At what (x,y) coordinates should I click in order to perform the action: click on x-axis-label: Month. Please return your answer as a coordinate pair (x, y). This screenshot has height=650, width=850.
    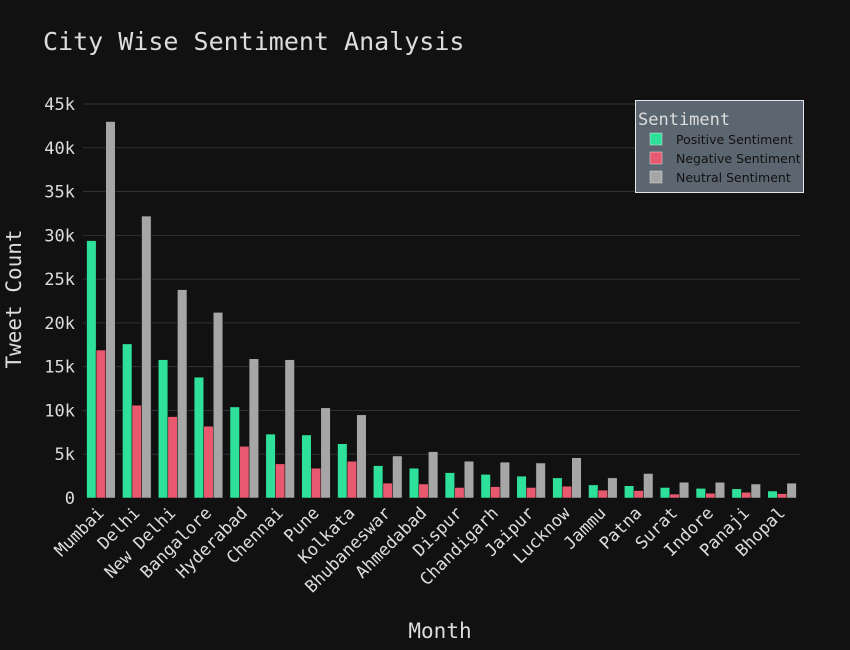
    Looking at the image, I should click on (439, 631).